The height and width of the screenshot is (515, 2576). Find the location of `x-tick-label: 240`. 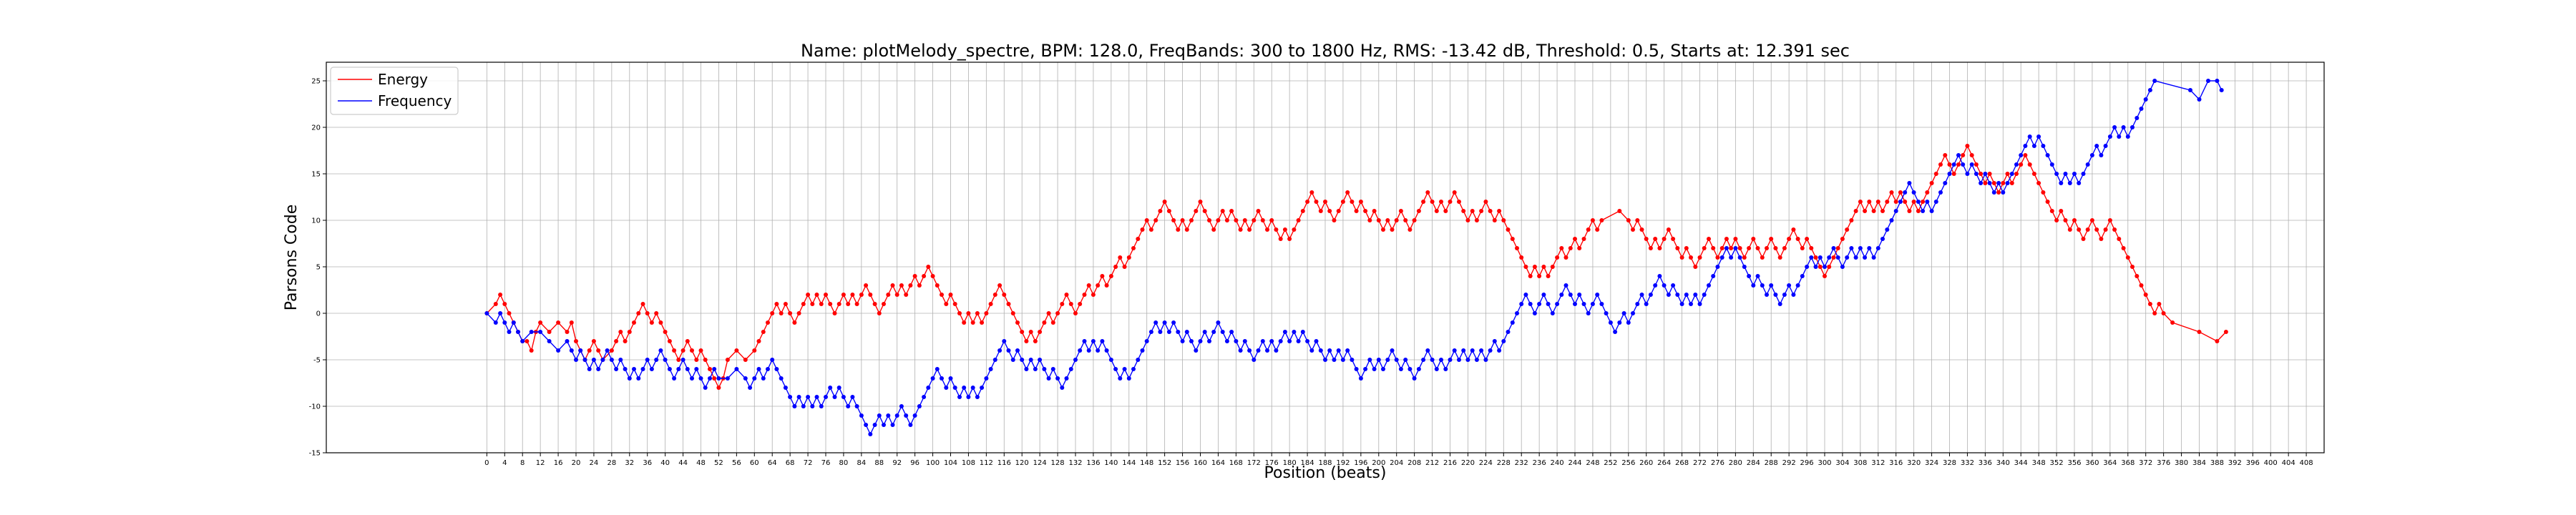

x-tick-label: 240 is located at coordinates (1557, 463).